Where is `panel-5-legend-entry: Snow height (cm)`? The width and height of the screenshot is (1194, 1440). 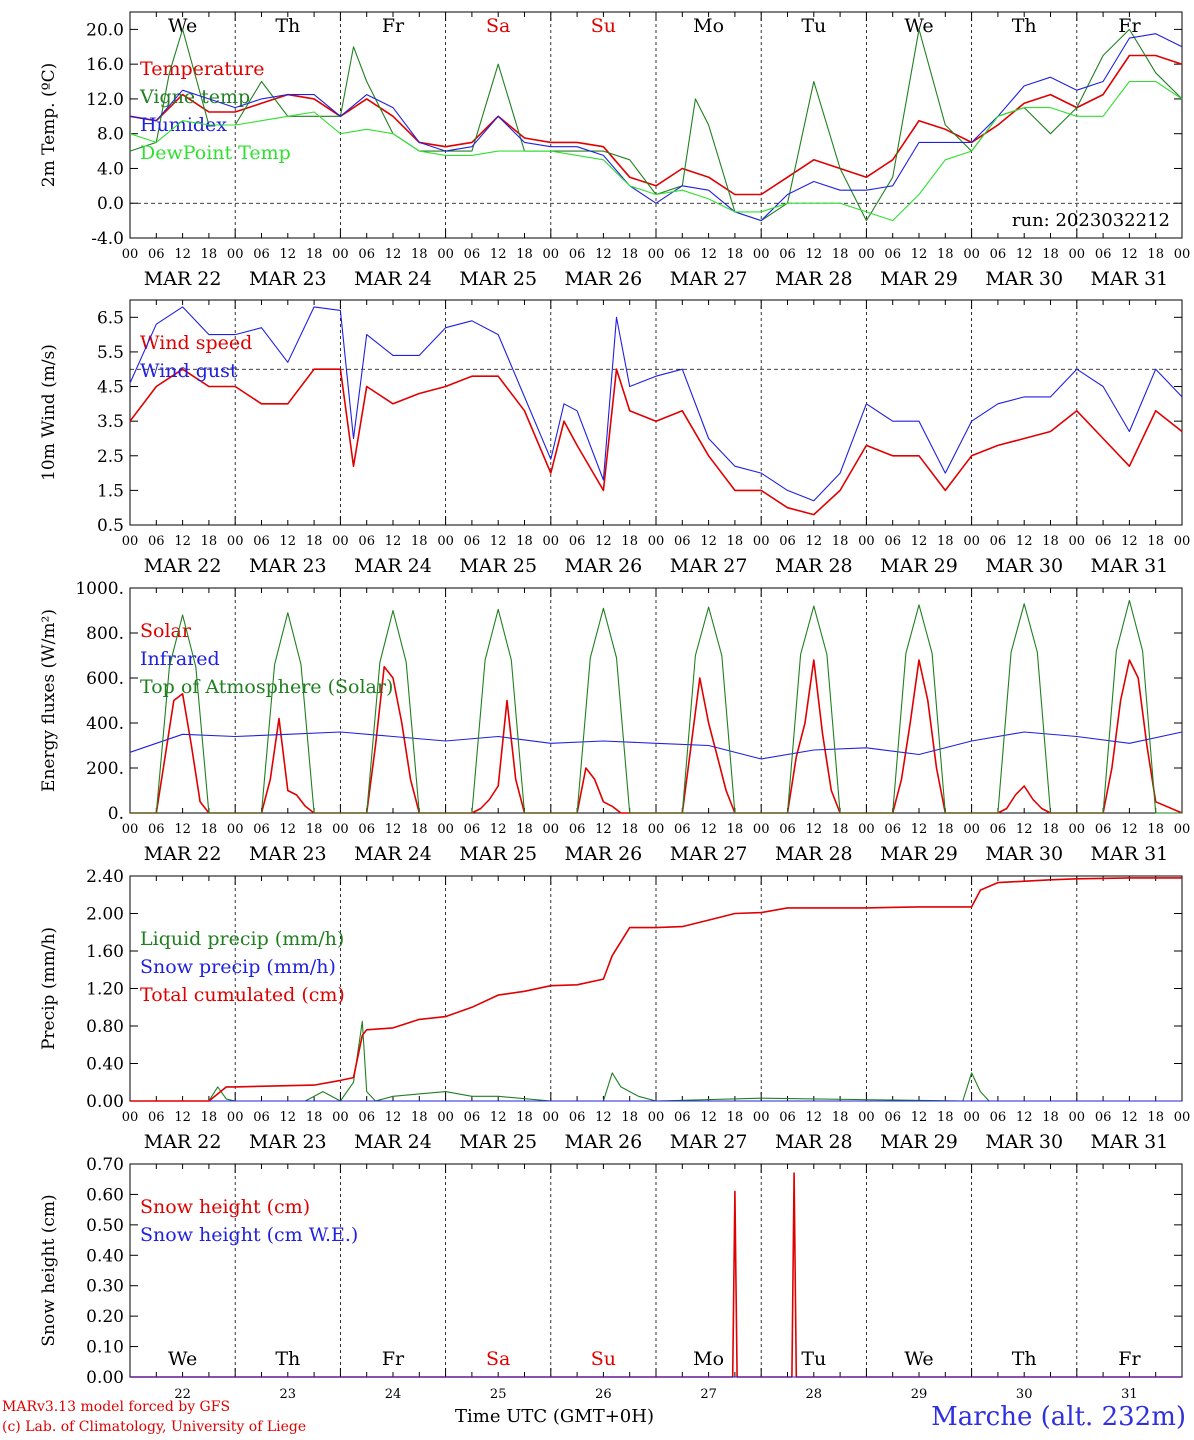 panel-5-legend-entry: Snow height (cm) is located at coordinates (225, 1207).